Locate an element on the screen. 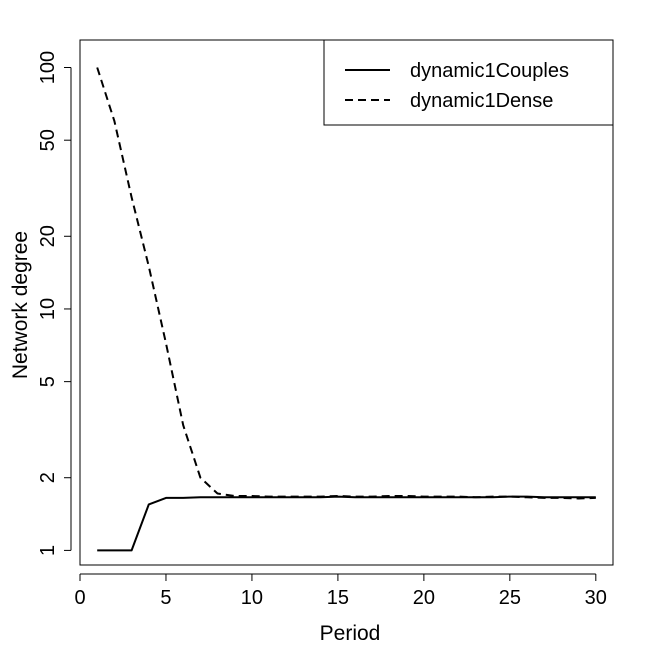  legend-label: dynamic1Dense is located at coordinates (481, 101).